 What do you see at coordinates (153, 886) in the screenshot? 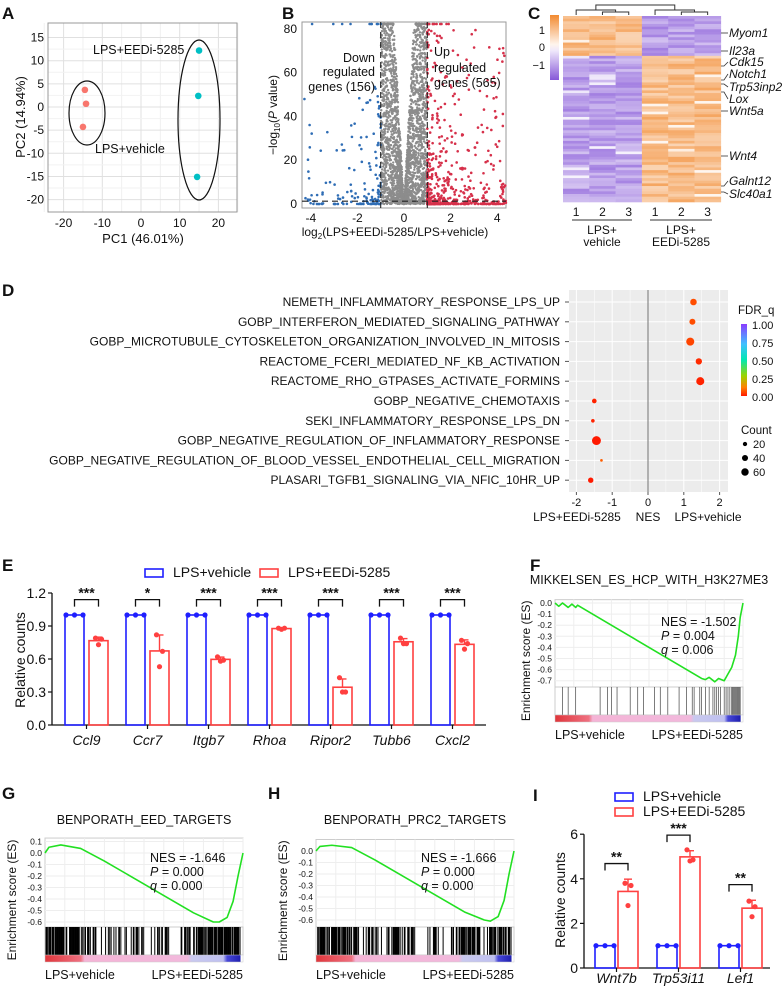
I see `q-symbol: q` at bounding box center [153, 886].